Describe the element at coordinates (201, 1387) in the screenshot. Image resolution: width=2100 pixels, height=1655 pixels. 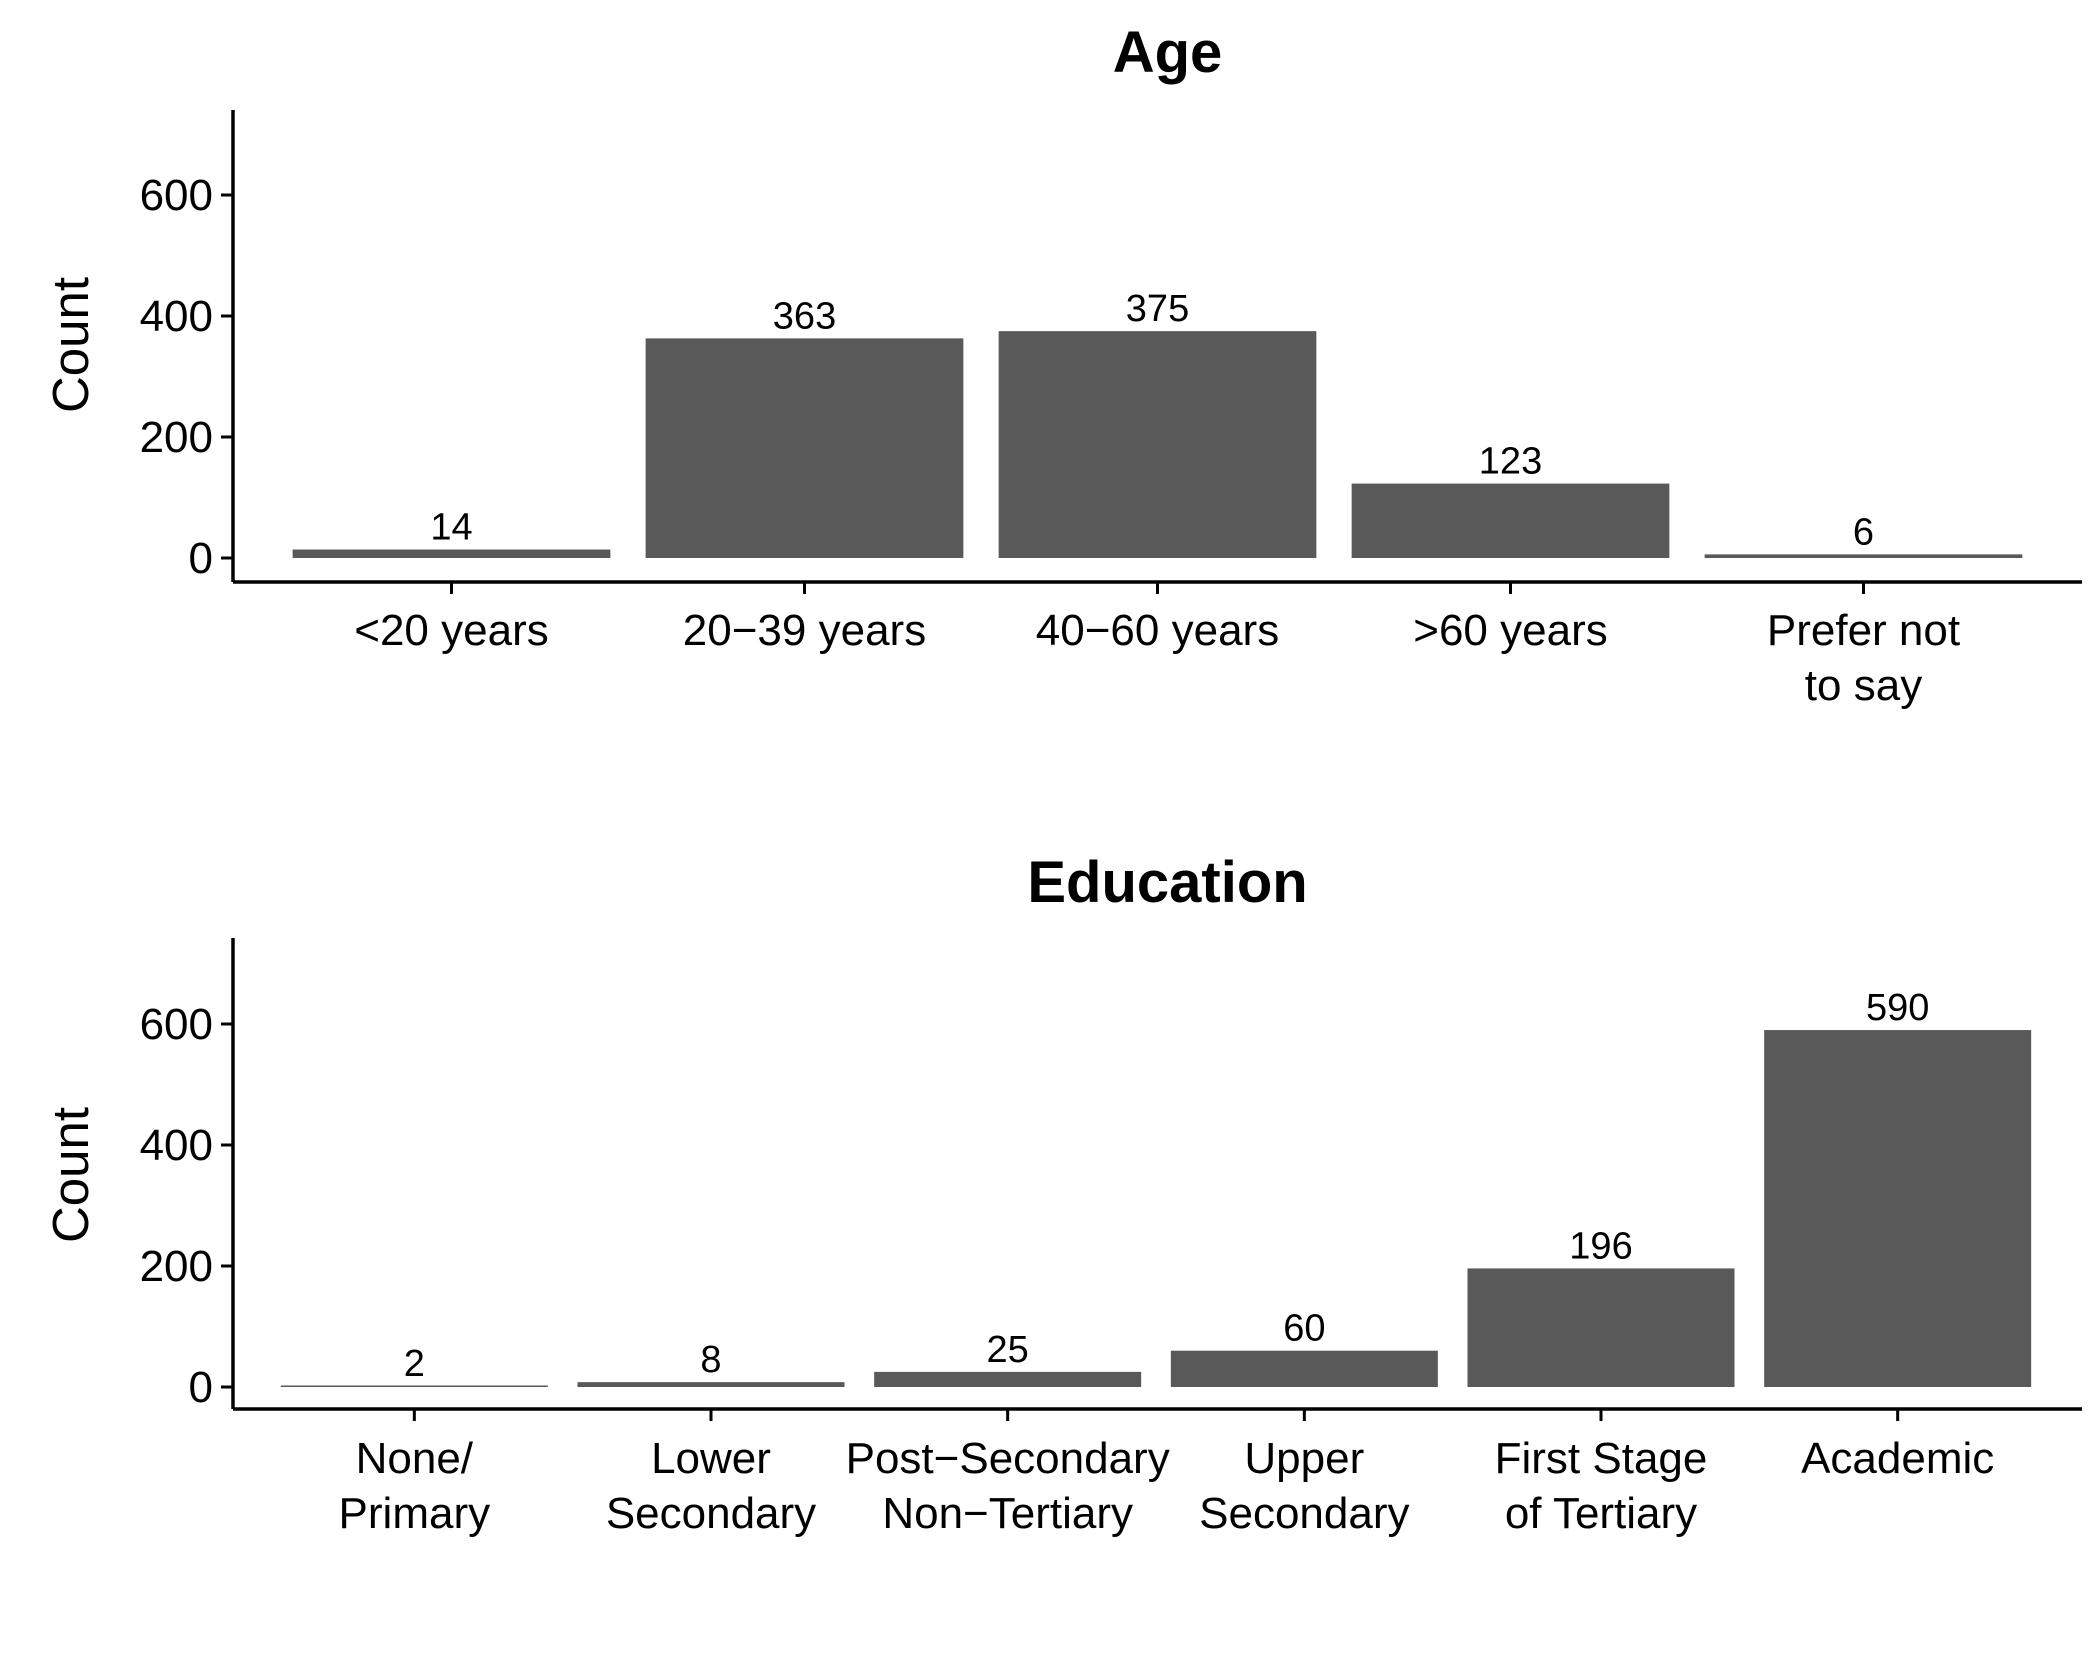
I see `education-y-tick-label: 0` at that location.